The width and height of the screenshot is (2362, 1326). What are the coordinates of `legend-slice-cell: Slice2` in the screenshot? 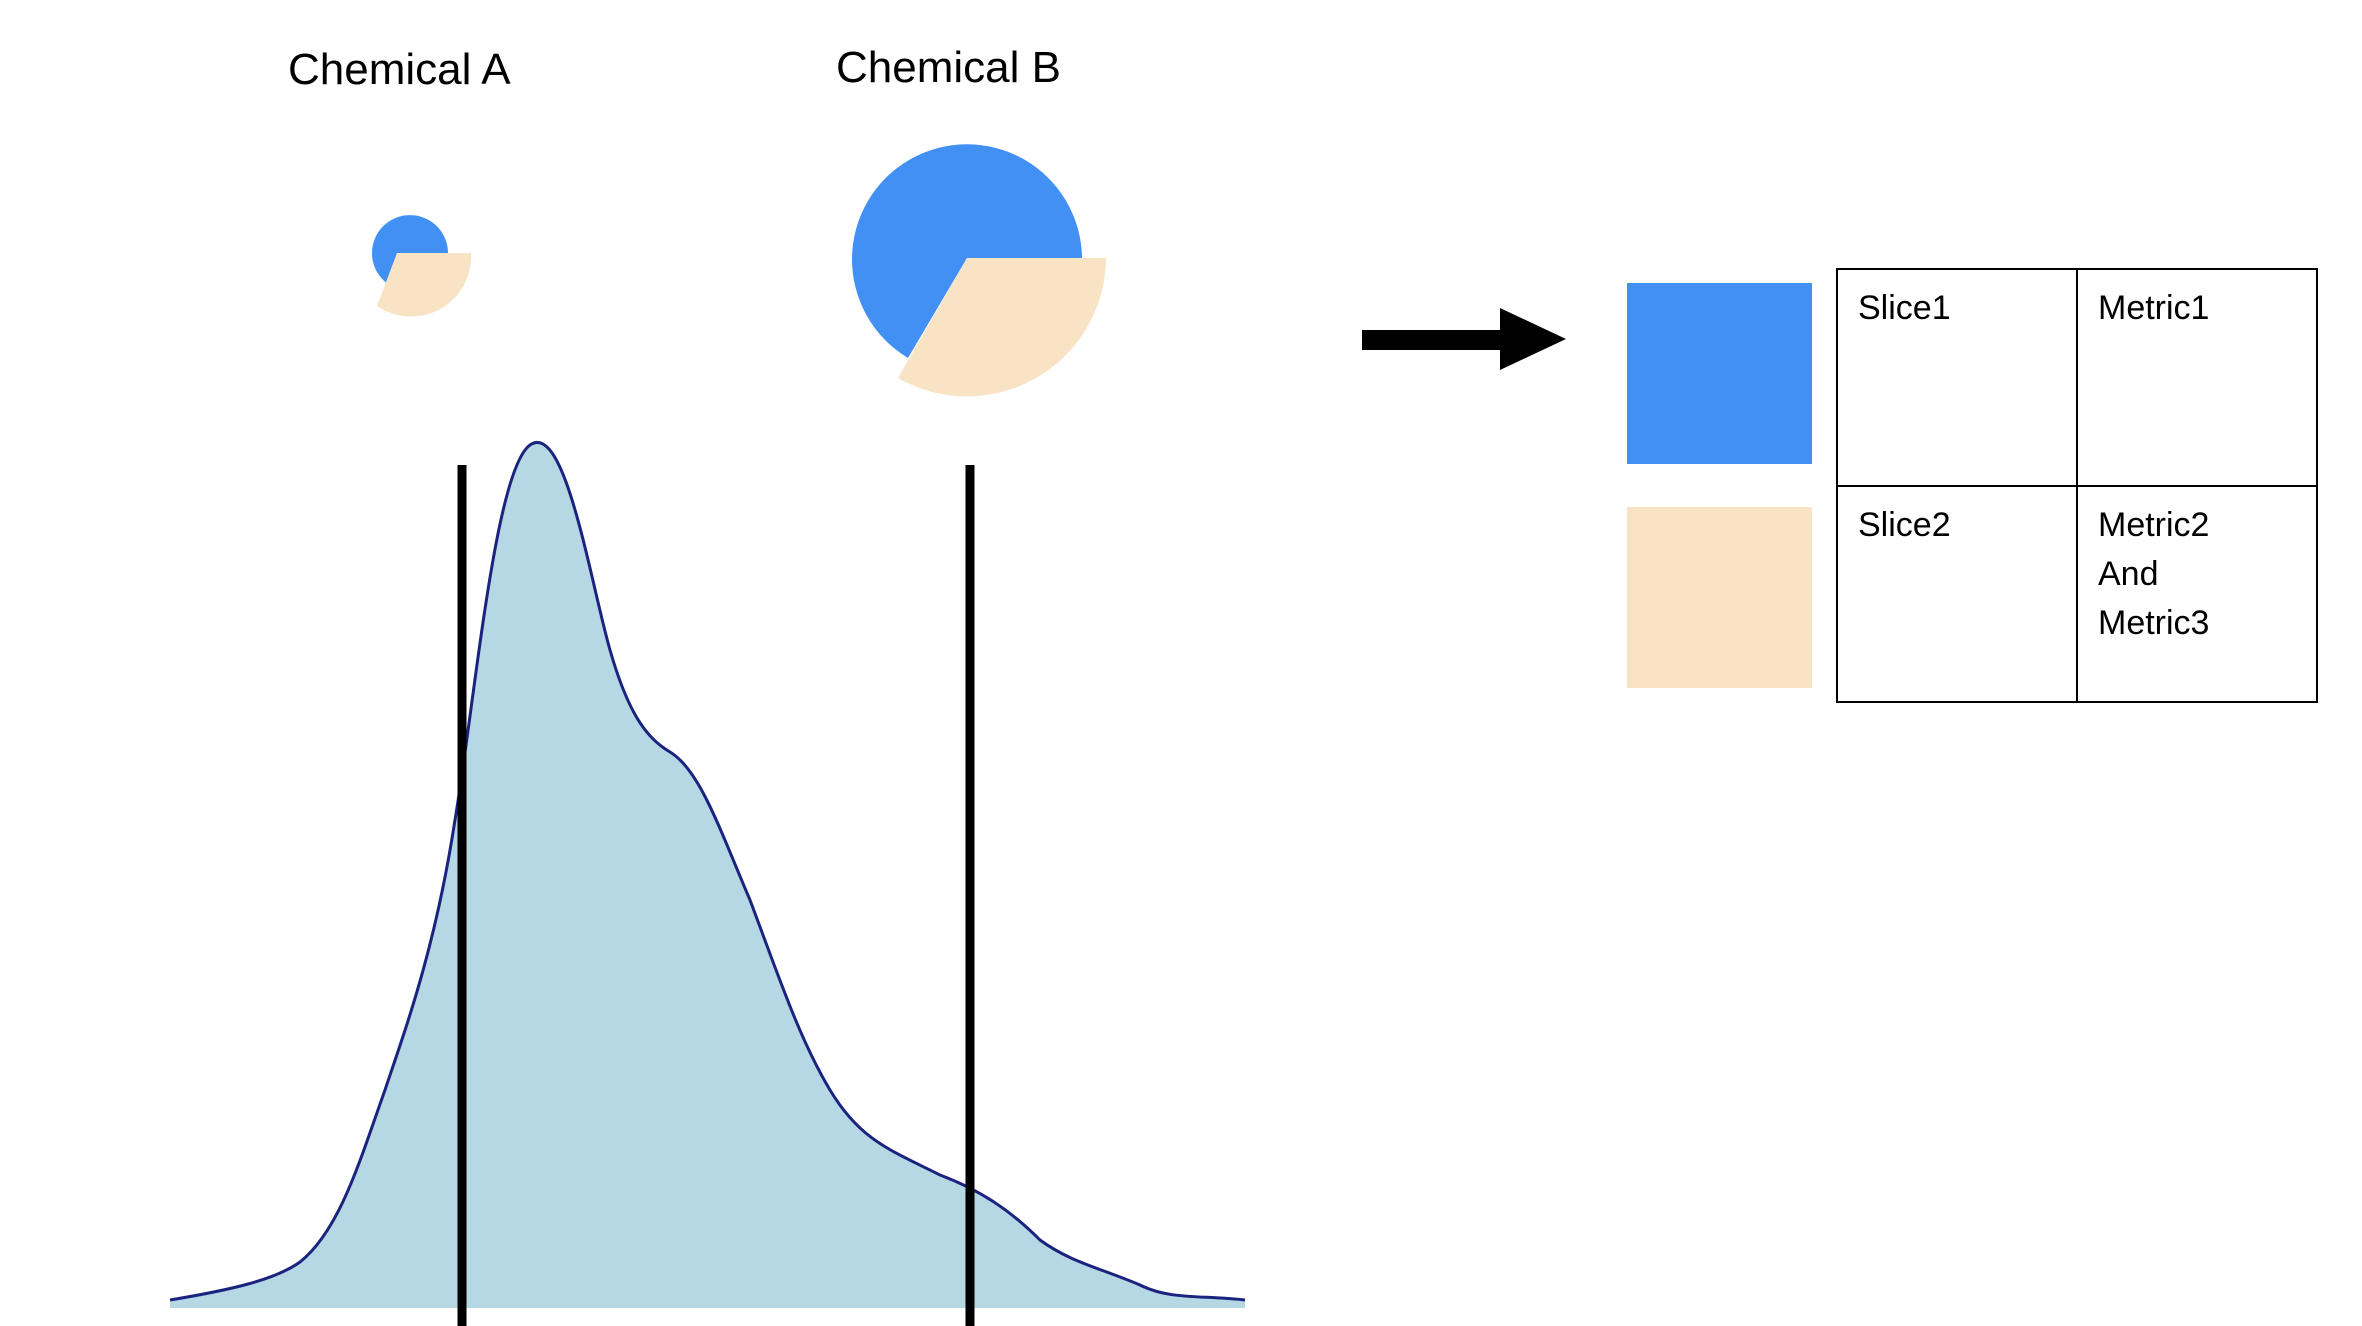 It's located at (1957, 593).